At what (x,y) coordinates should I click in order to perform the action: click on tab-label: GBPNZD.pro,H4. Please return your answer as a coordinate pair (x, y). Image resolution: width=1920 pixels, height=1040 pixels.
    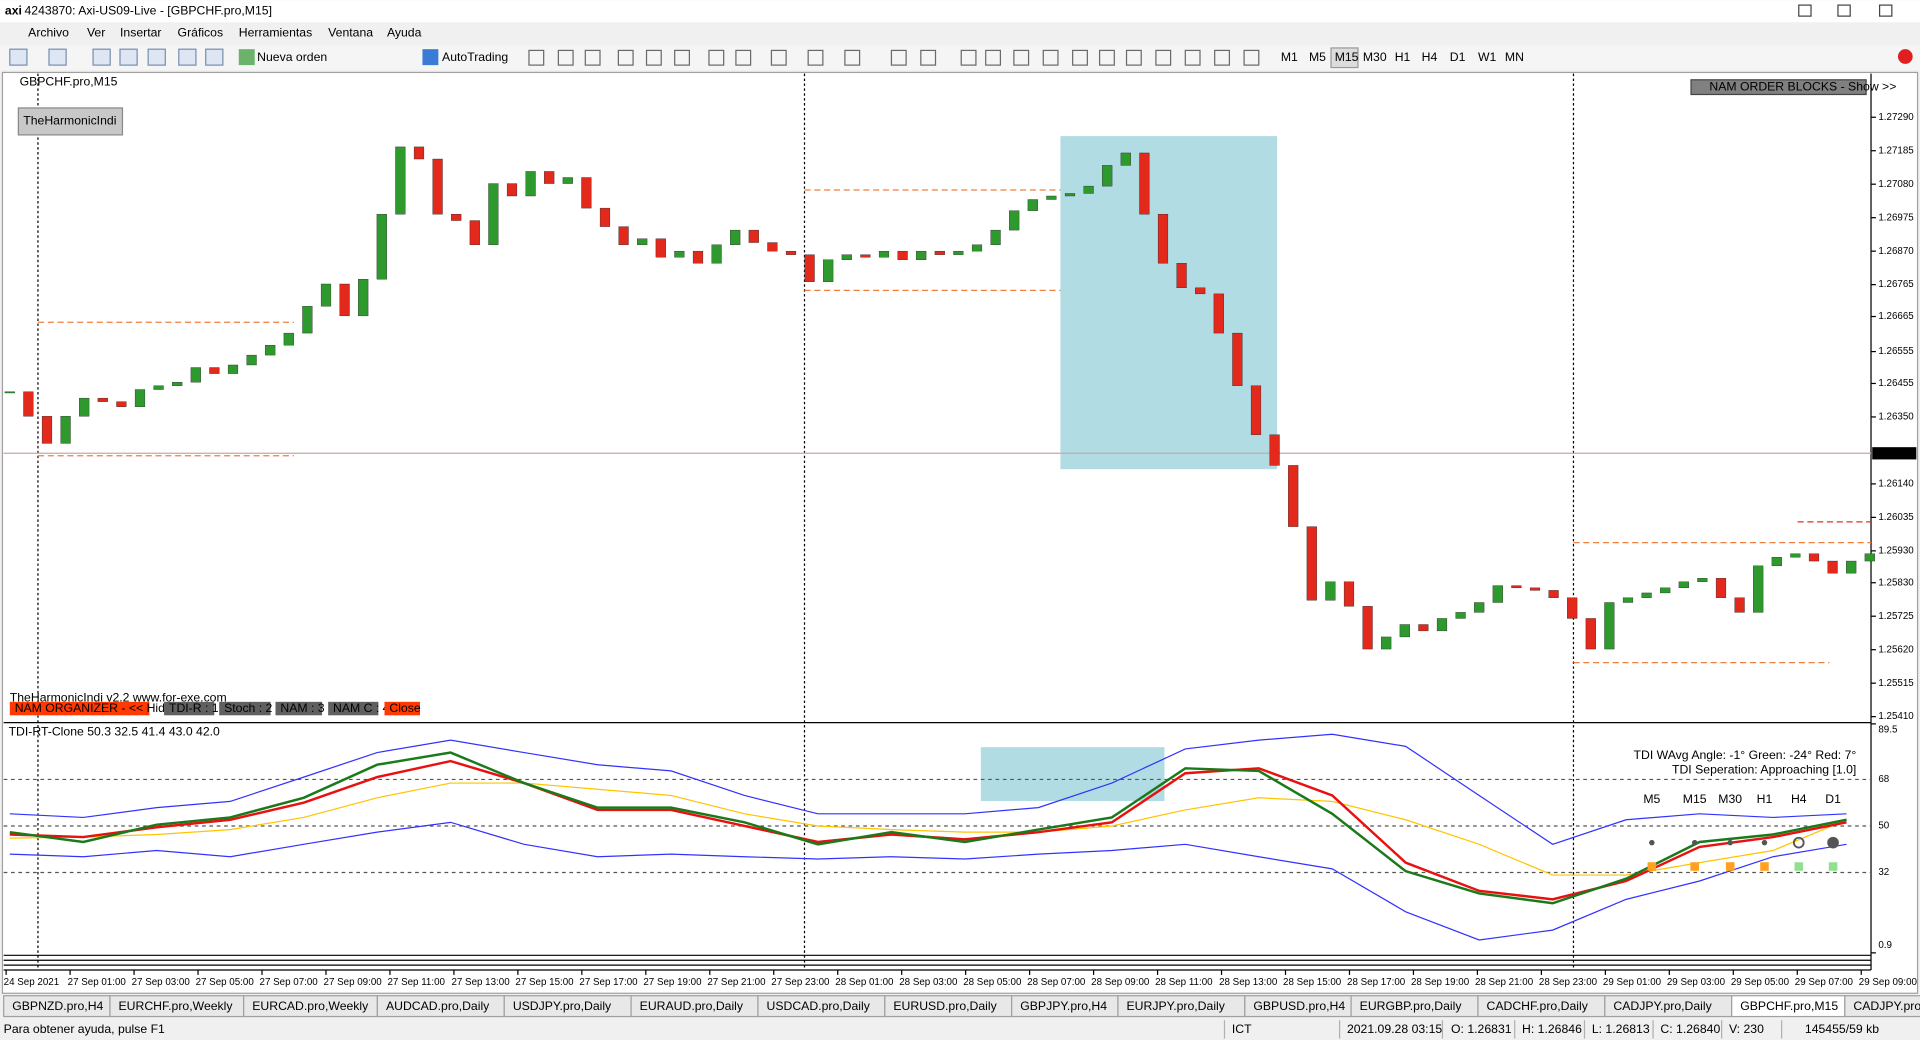
    Looking at the image, I should click on (57, 1006).